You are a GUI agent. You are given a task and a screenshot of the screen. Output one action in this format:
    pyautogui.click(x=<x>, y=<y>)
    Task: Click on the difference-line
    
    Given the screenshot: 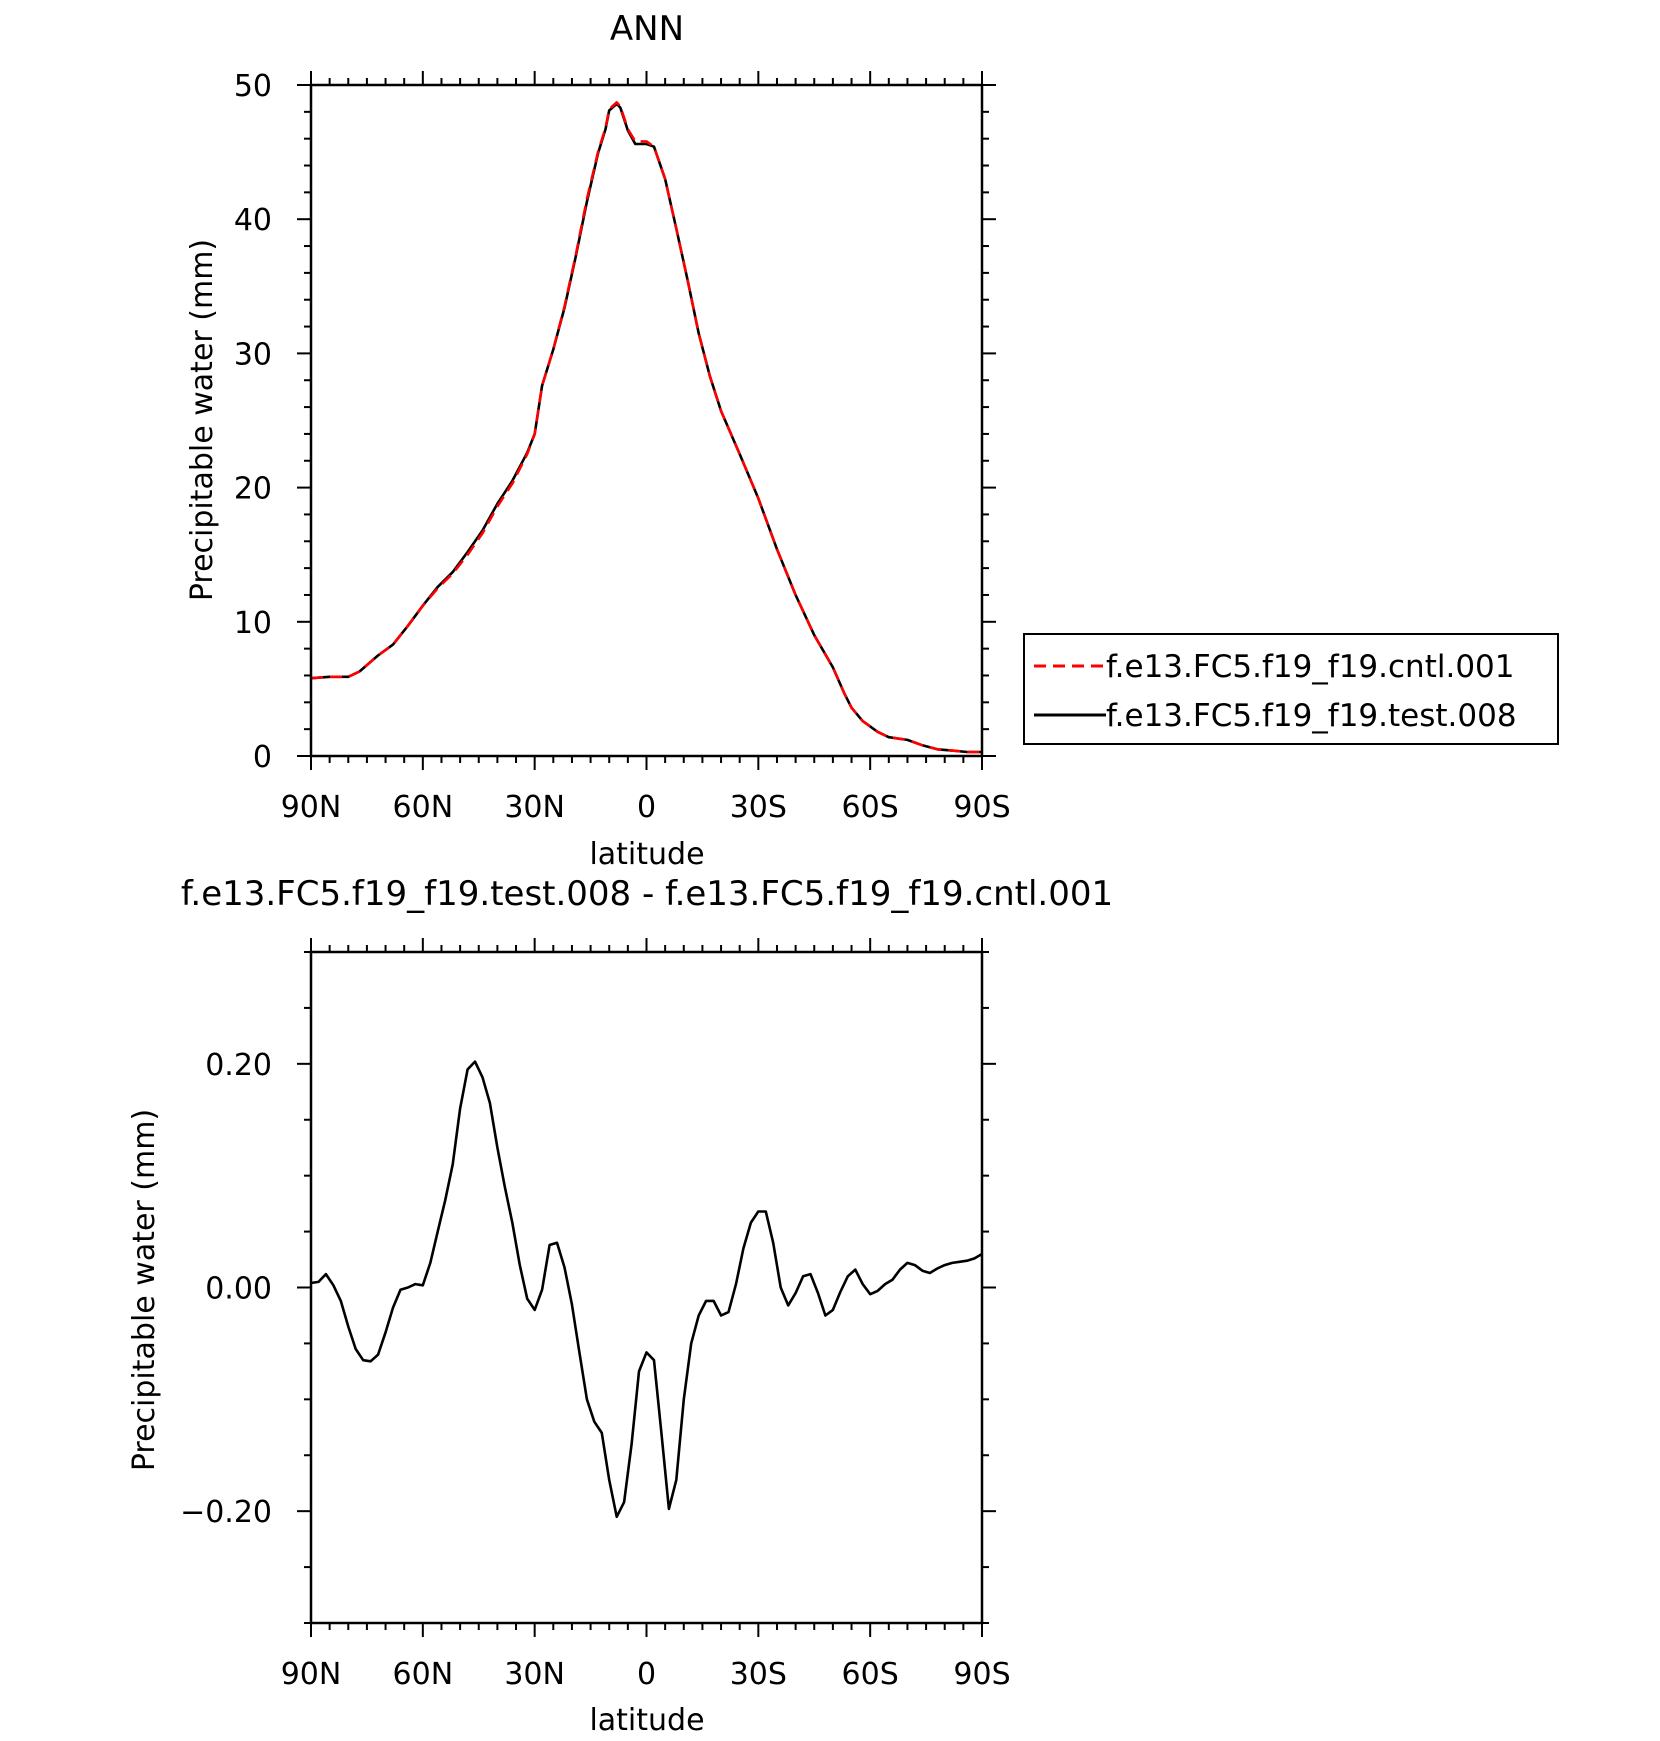 What is the action you would take?
    pyautogui.click(x=646, y=1289)
    